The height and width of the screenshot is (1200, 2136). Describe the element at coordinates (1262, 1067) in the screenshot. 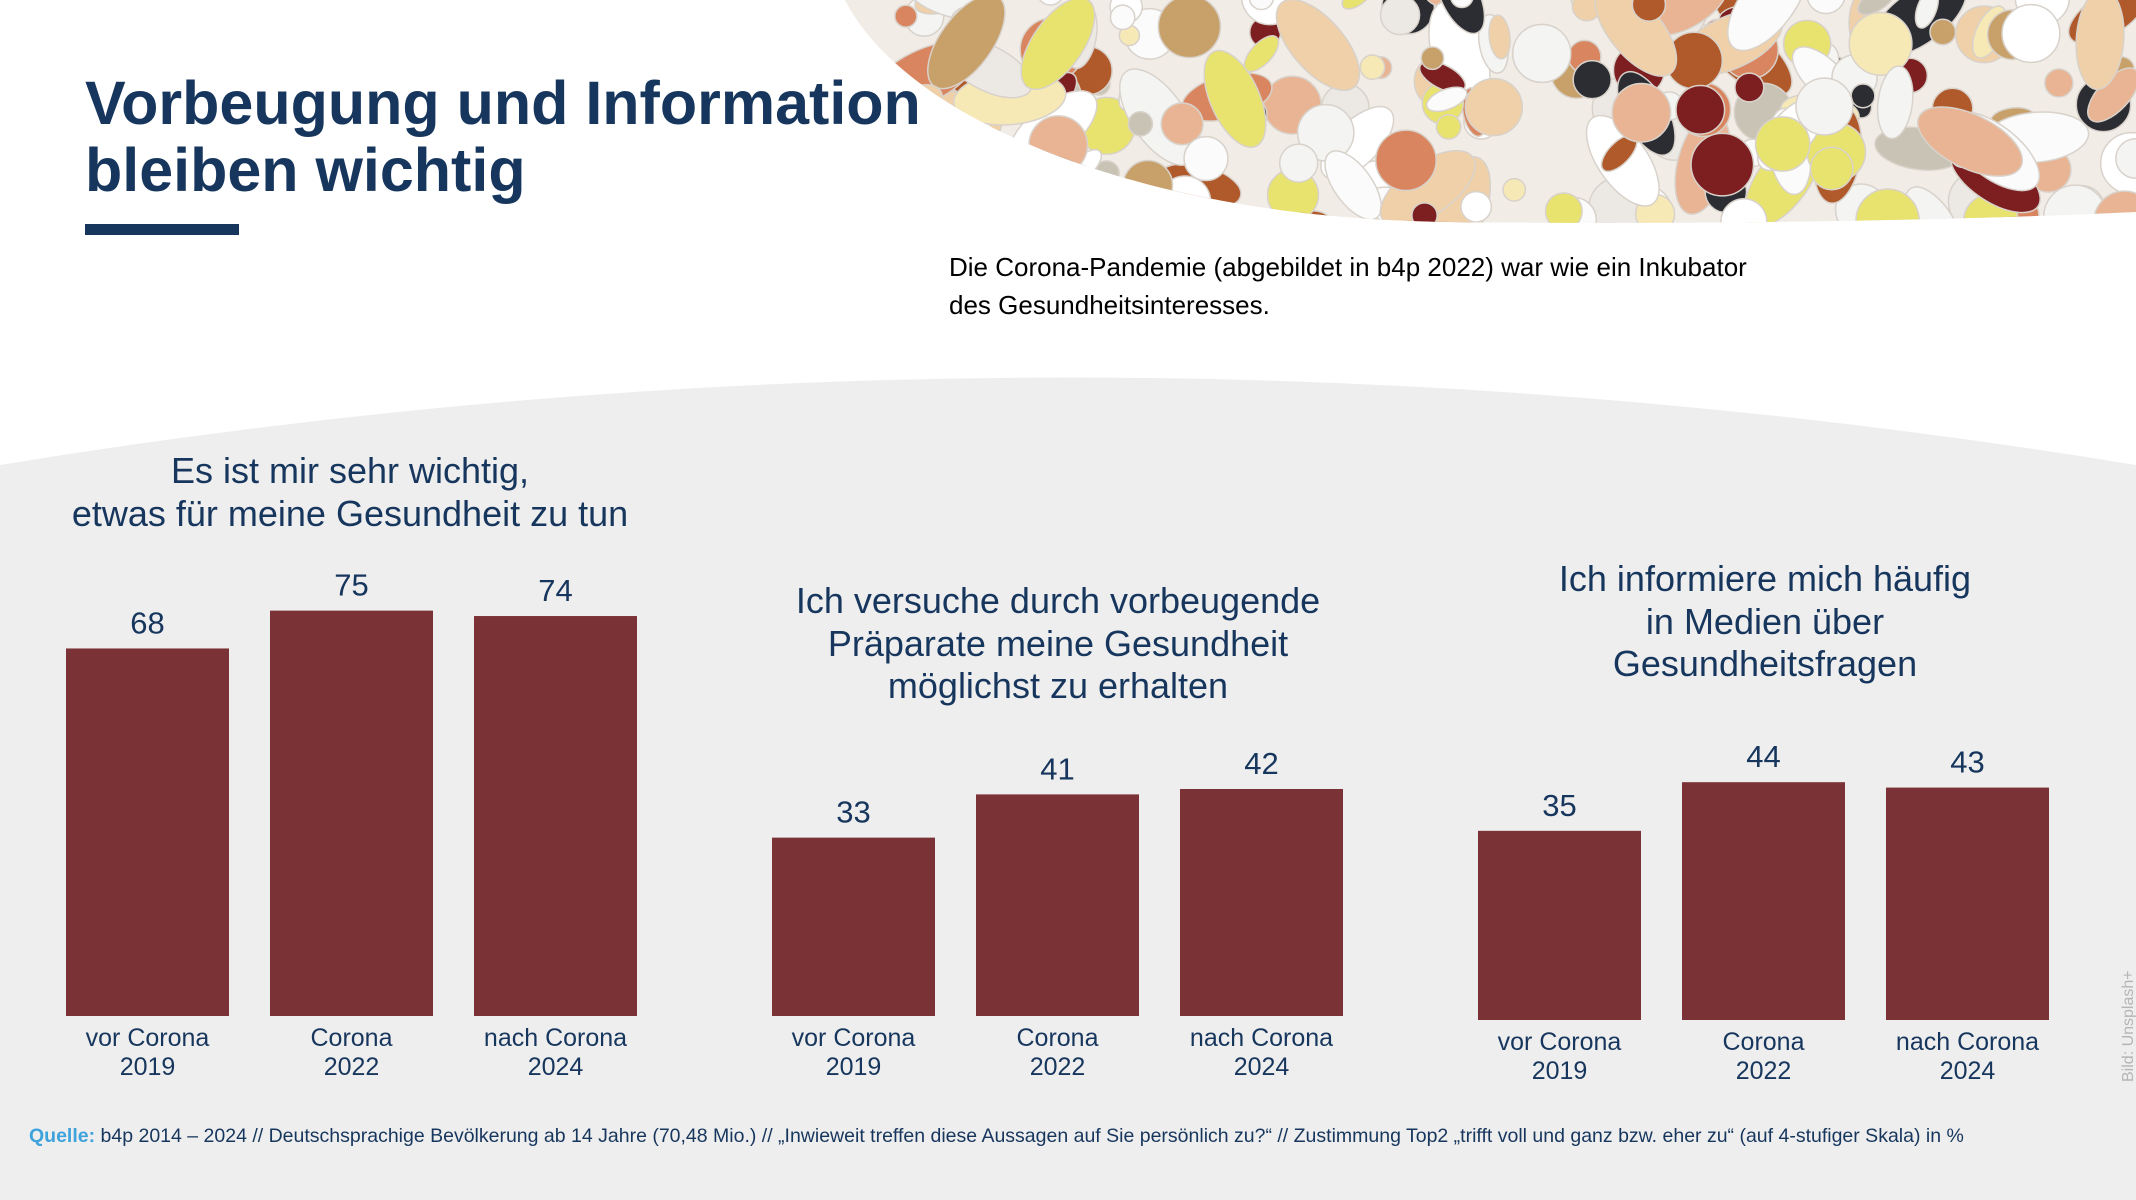

I see `chart-2-category-label-3-line-2: 2024` at that location.